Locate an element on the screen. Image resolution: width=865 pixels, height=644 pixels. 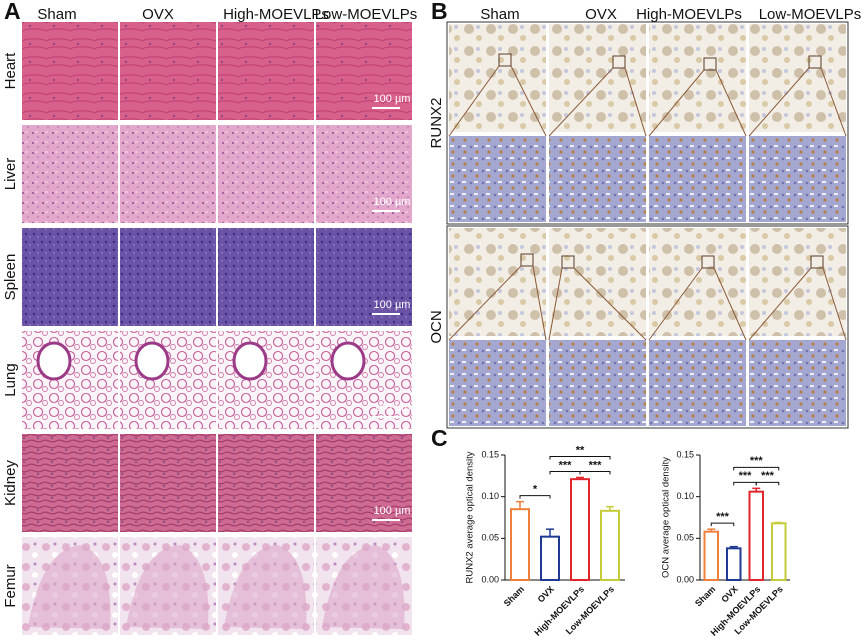
column-header: Sham is located at coordinates (499, 14).